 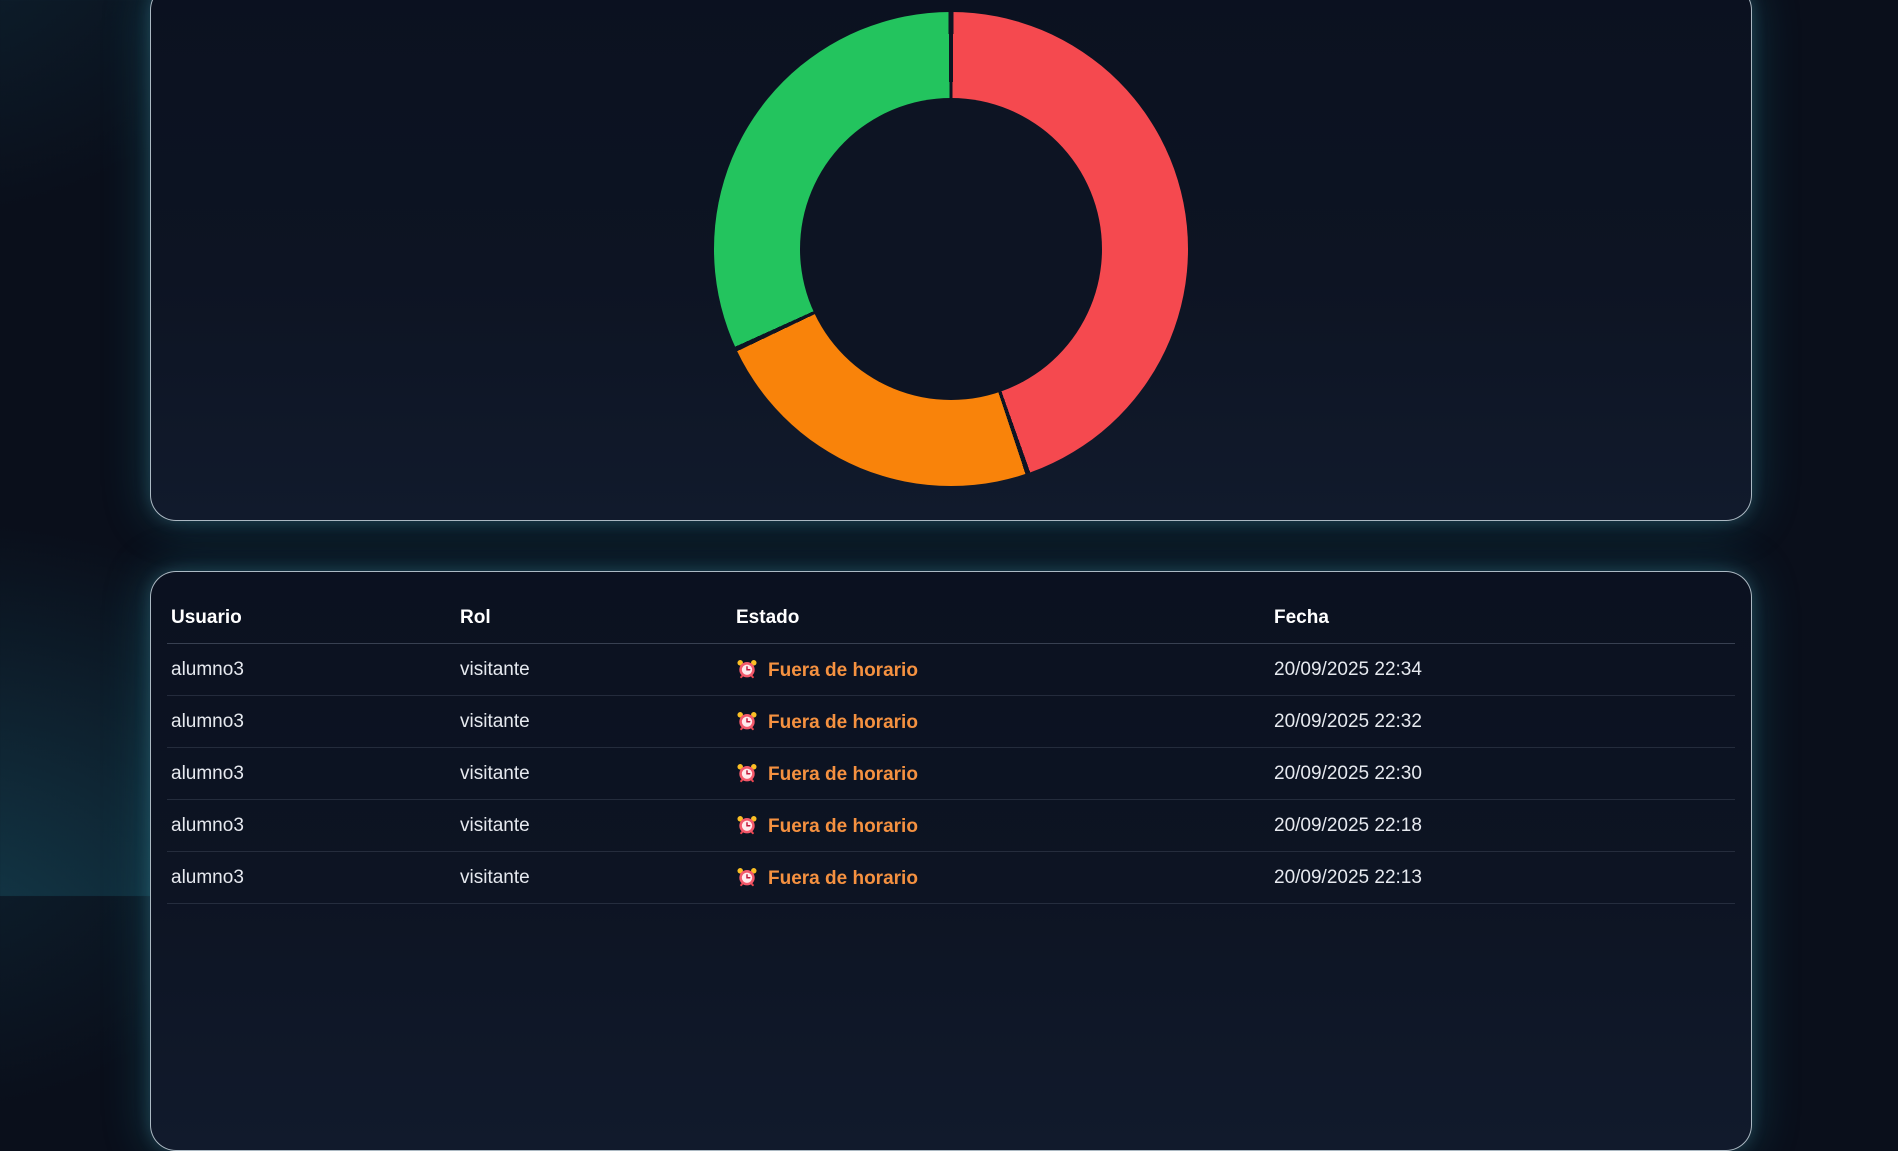 What do you see at coordinates (1502, 669) in the screenshot?
I see `cell-fecha: 20/09/2025 22:34` at bounding box center [1502, 669].